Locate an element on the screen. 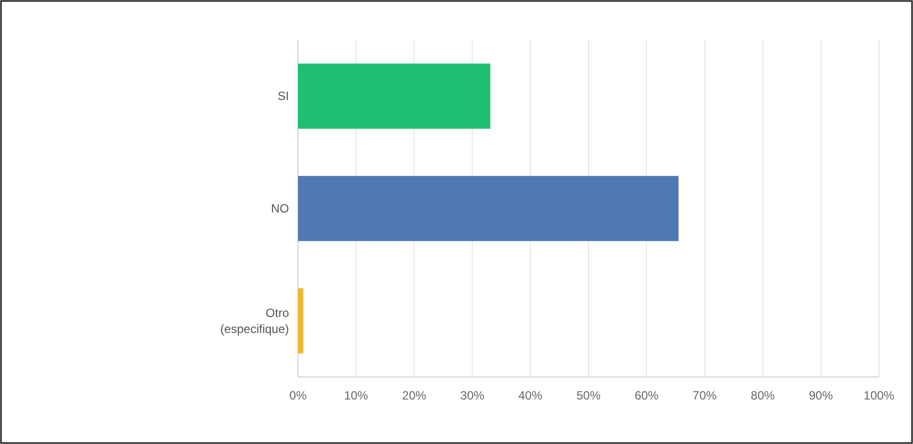  x-tick-label: 80% is located at coordinates (763, 395).